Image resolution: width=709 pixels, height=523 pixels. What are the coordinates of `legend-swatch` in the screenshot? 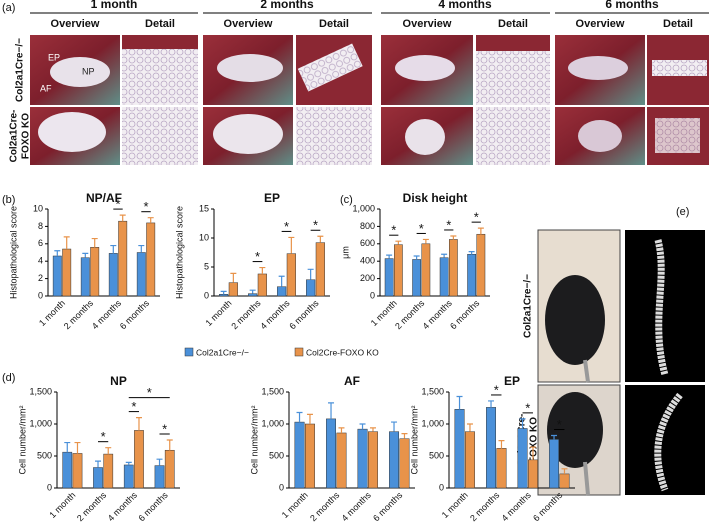 It's located at (189, 352).